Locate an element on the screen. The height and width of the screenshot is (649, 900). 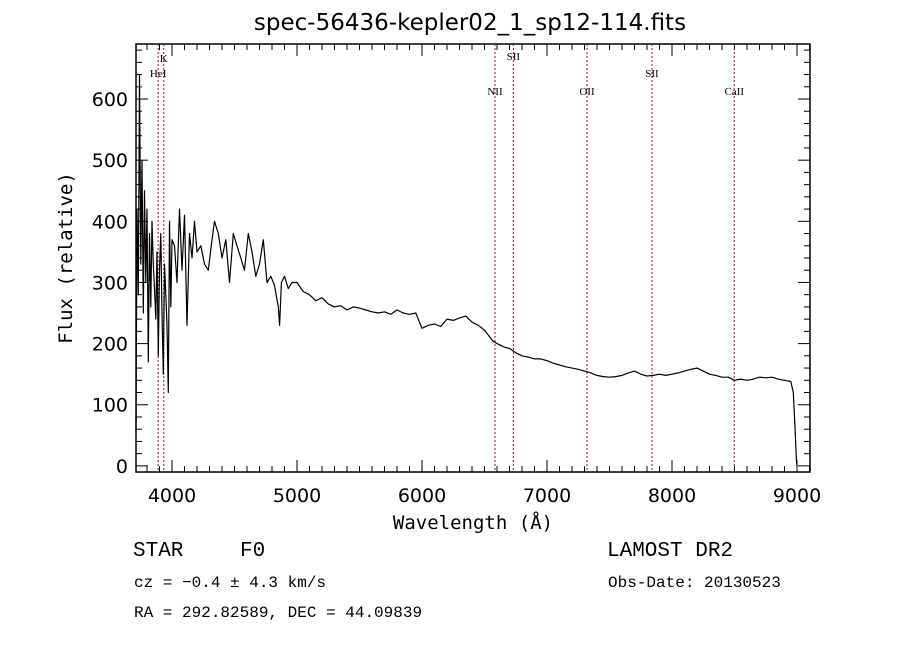
observation-date: Obs-Date: 20130523 is located at coordinates (694, 583).